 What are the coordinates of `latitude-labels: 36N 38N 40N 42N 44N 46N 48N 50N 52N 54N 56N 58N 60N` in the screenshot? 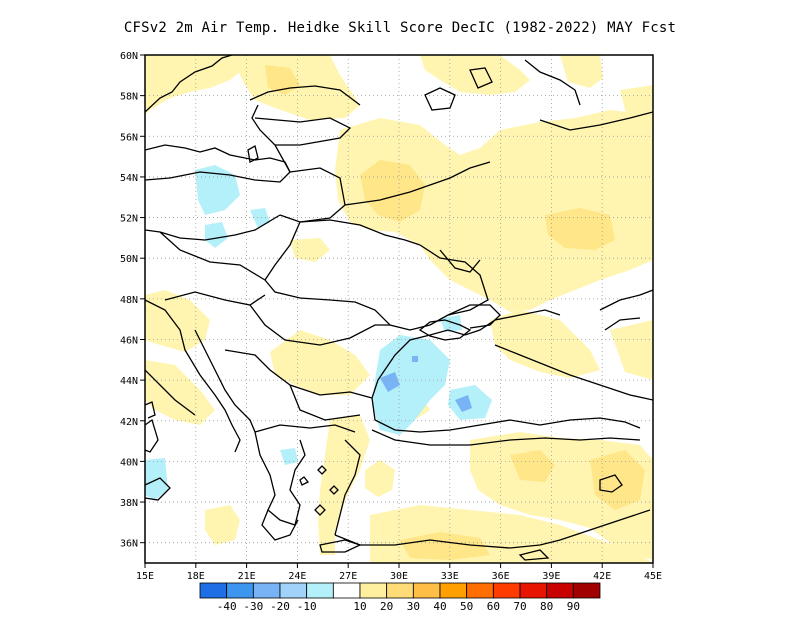 It's located at (129, 300).